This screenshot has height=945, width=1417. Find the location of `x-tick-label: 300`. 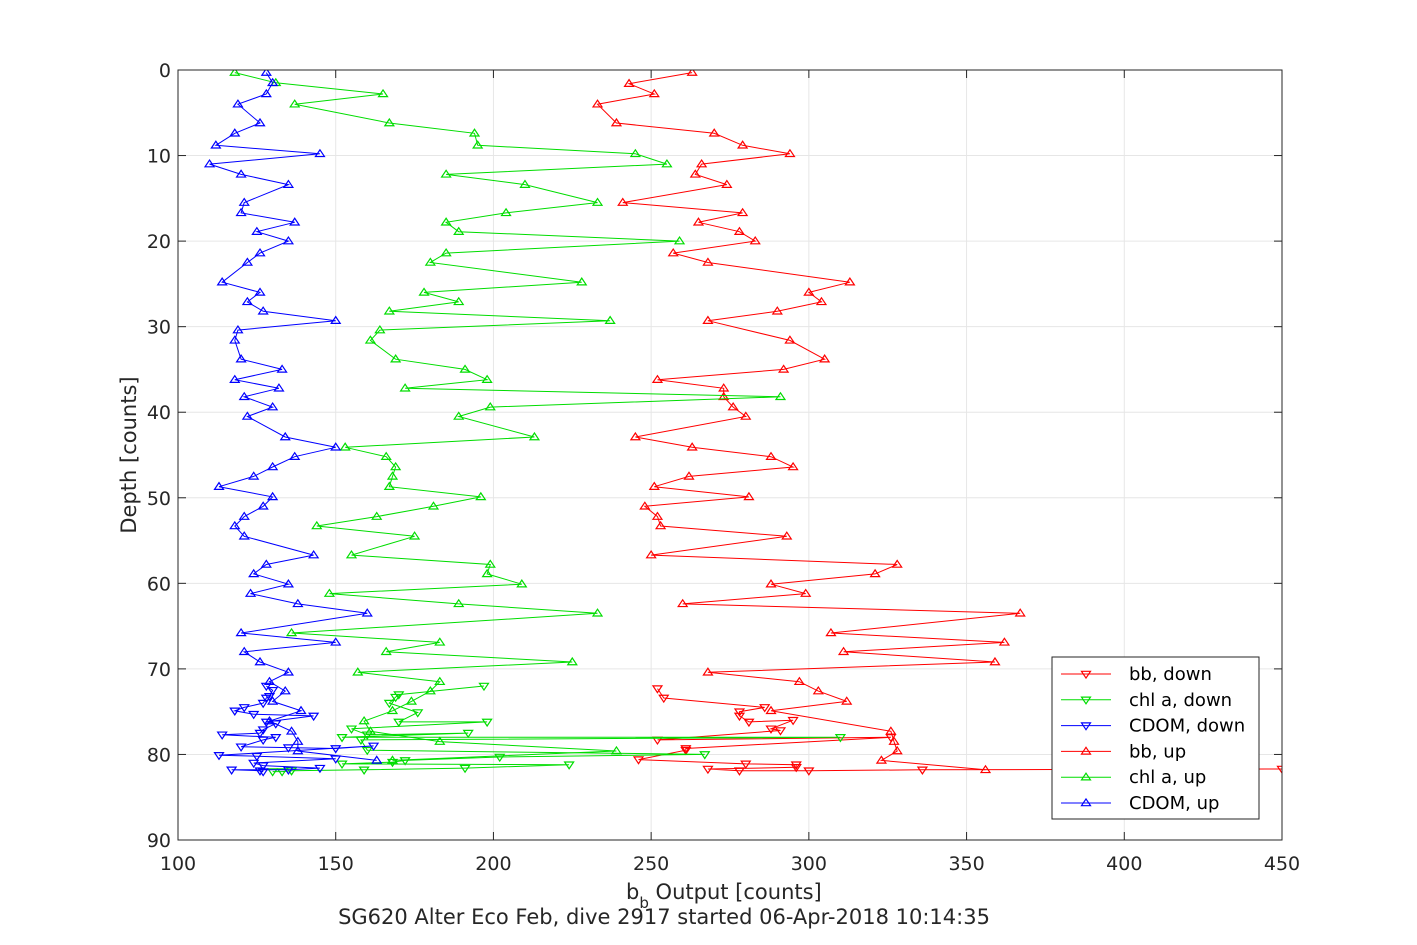

x-tick-label: 300 is located at coordinates (809, 864).